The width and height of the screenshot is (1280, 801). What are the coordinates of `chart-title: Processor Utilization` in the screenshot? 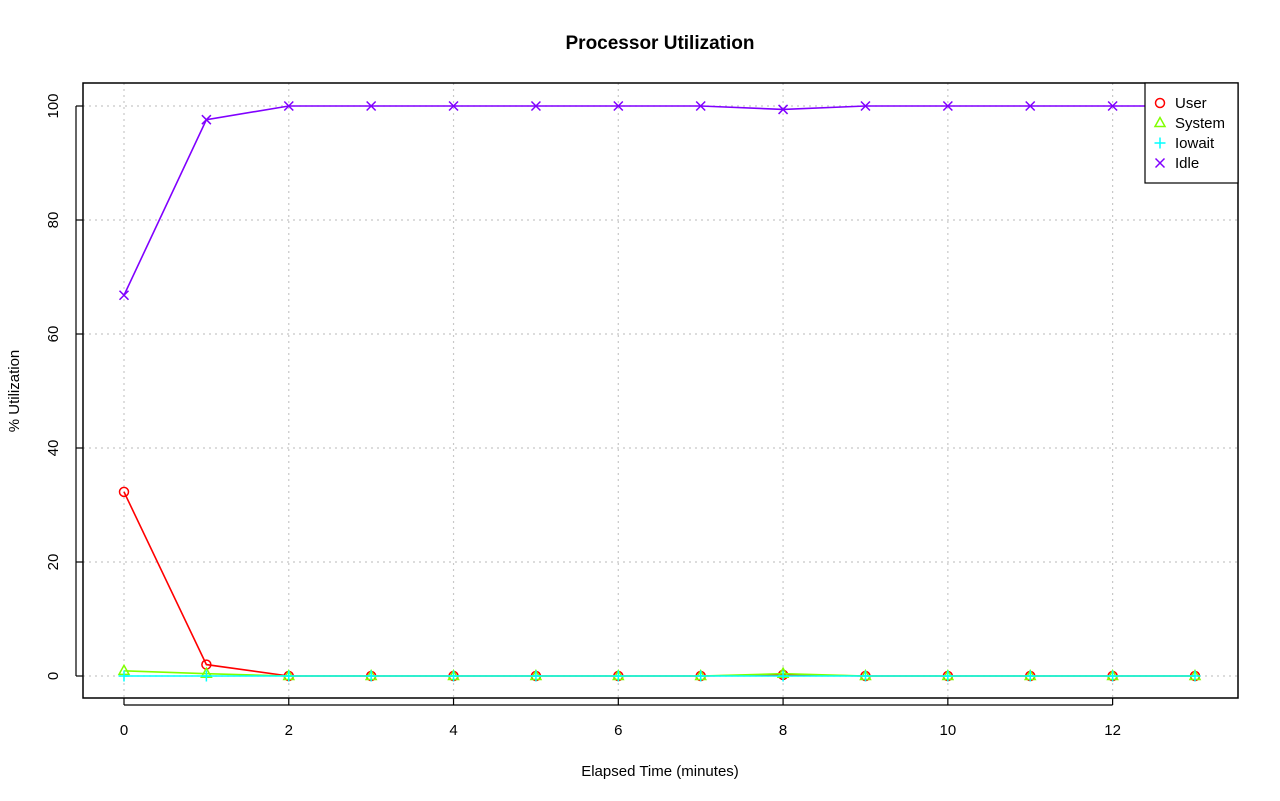 It's located at (660, 43).